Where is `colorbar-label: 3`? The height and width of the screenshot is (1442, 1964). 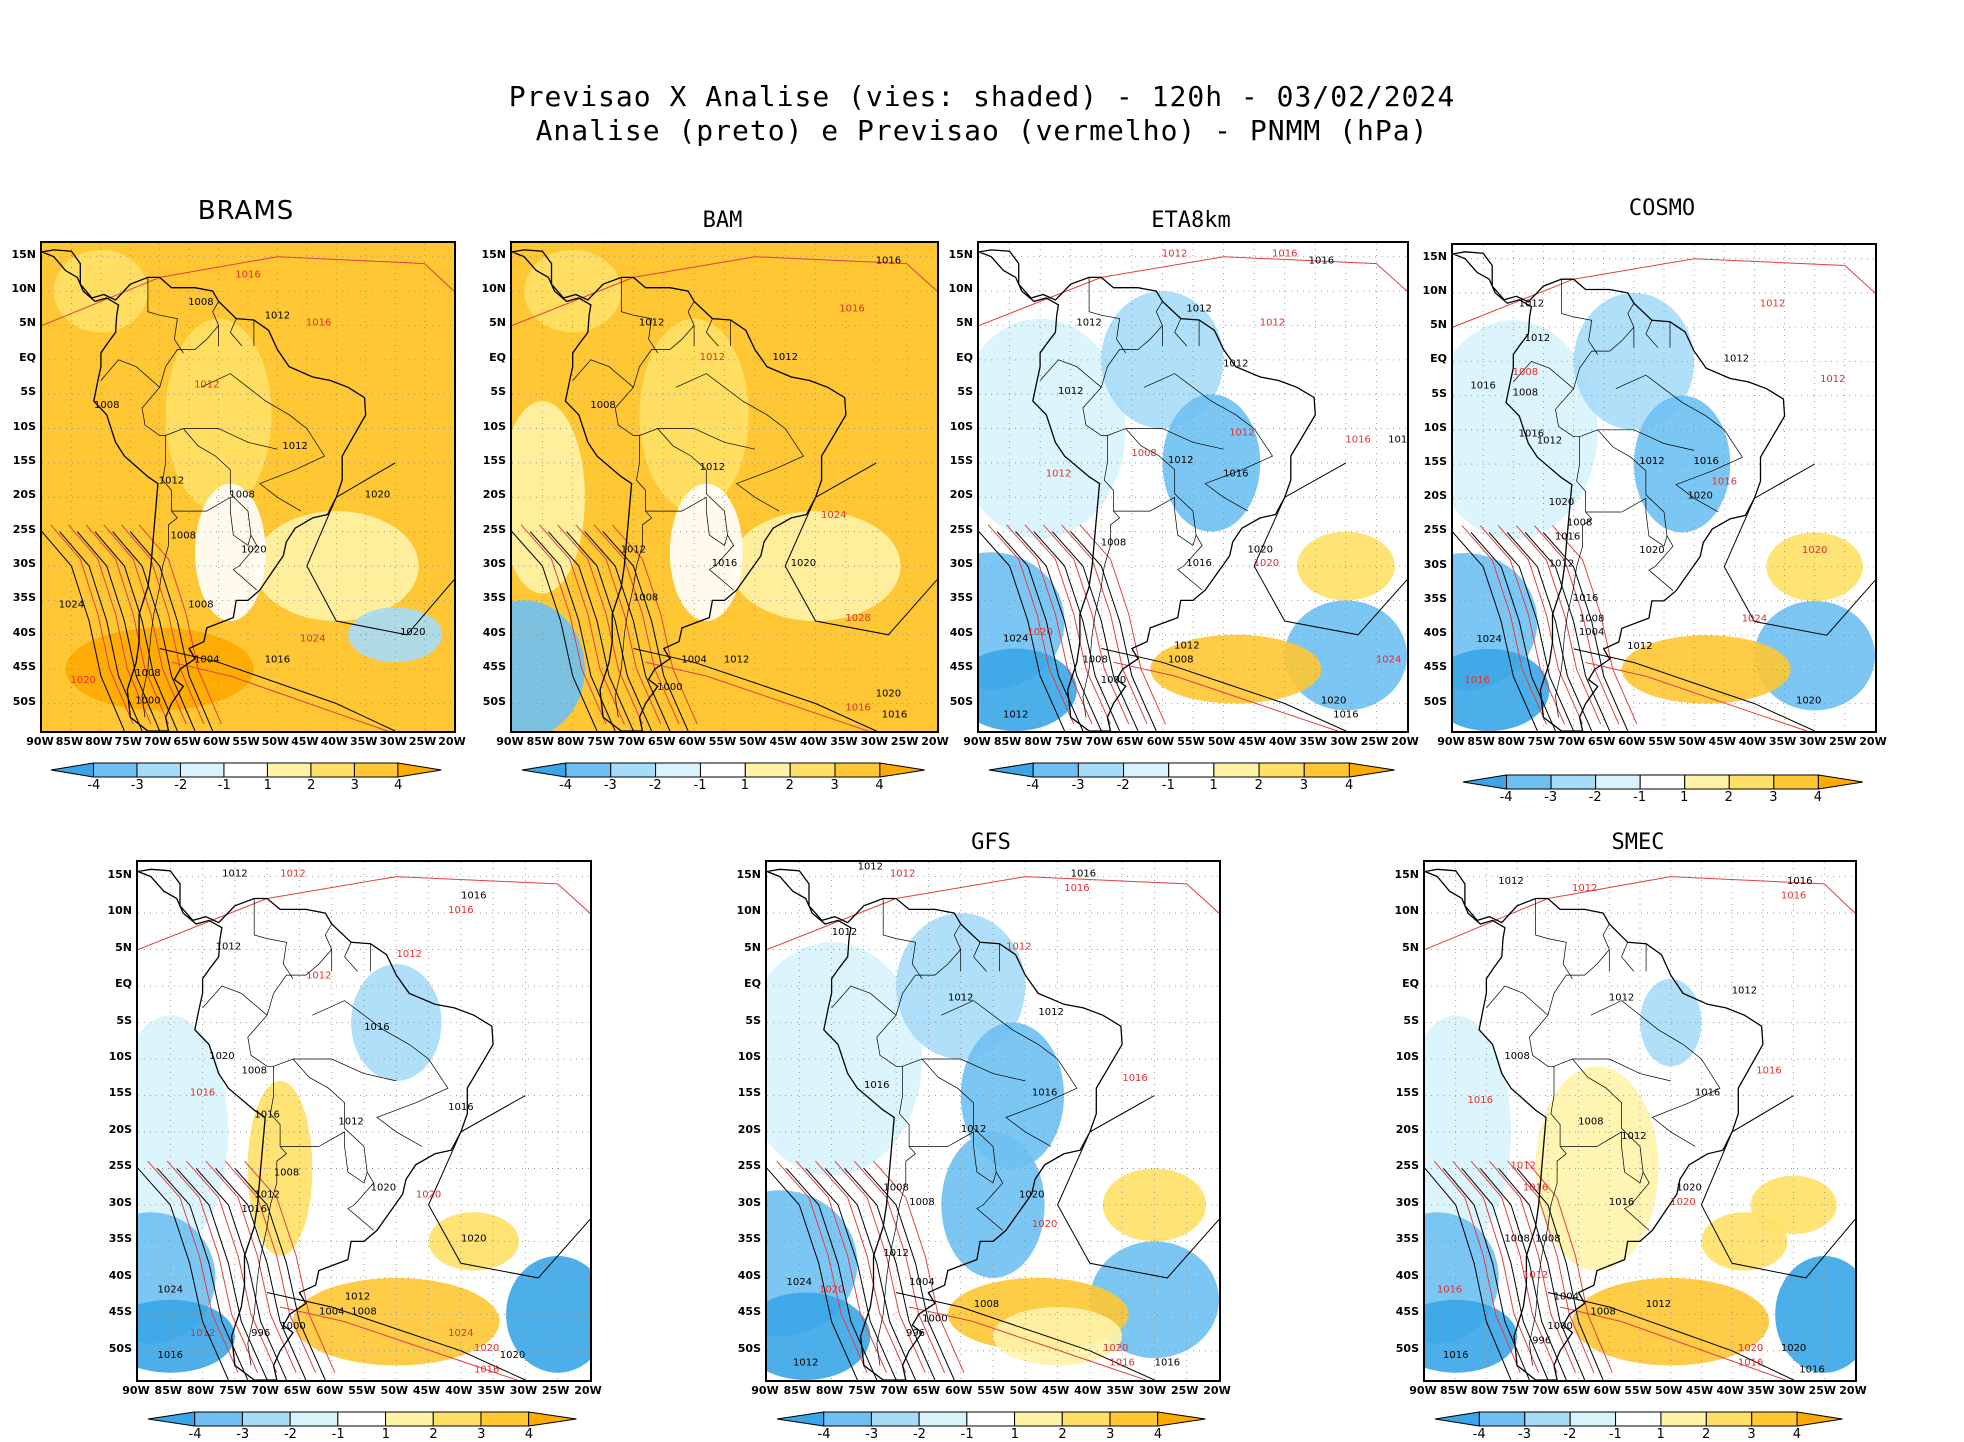
colorbar-label: 3 is located at coordinates (354, 785).